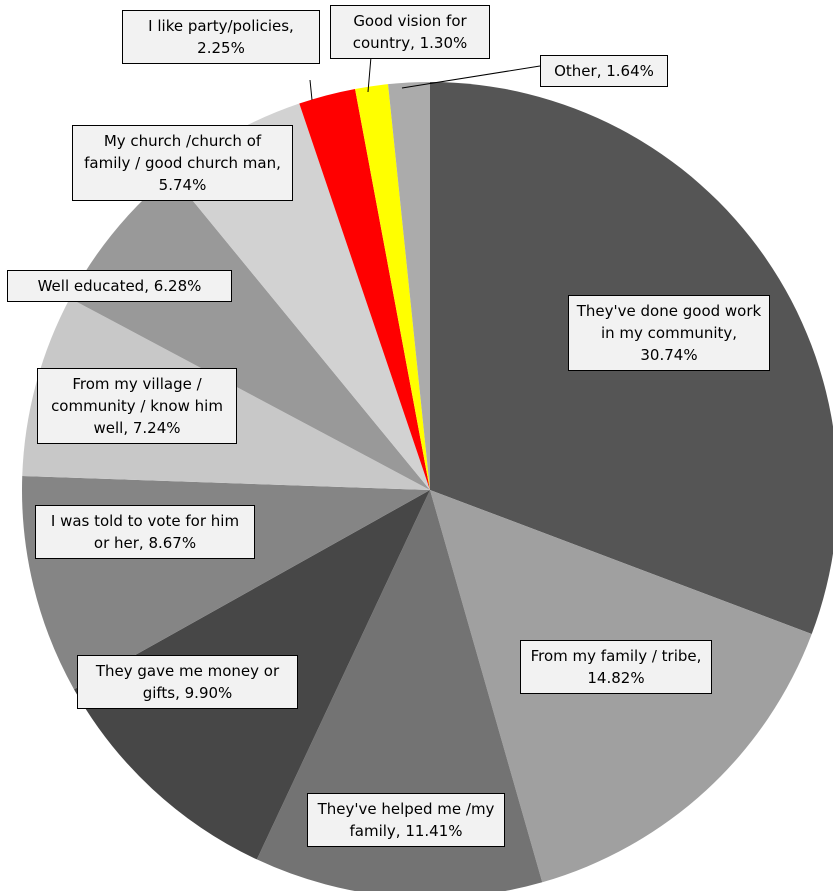 The width and height of the screenshot is (833, 891). Describe the element at coordinates (221, 37) in the screenshot. I see `data-label: I like party/policies, 2.25%` at that location.